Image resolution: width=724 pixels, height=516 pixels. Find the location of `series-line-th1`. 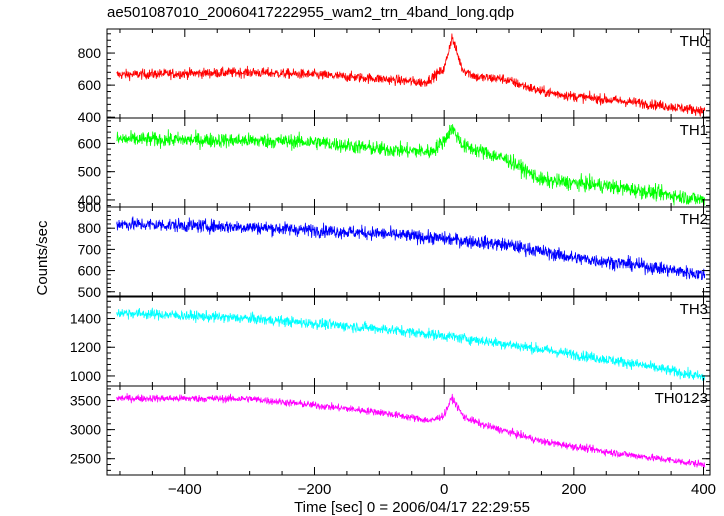

series-line-th1 is located at coordinates (411, 165).